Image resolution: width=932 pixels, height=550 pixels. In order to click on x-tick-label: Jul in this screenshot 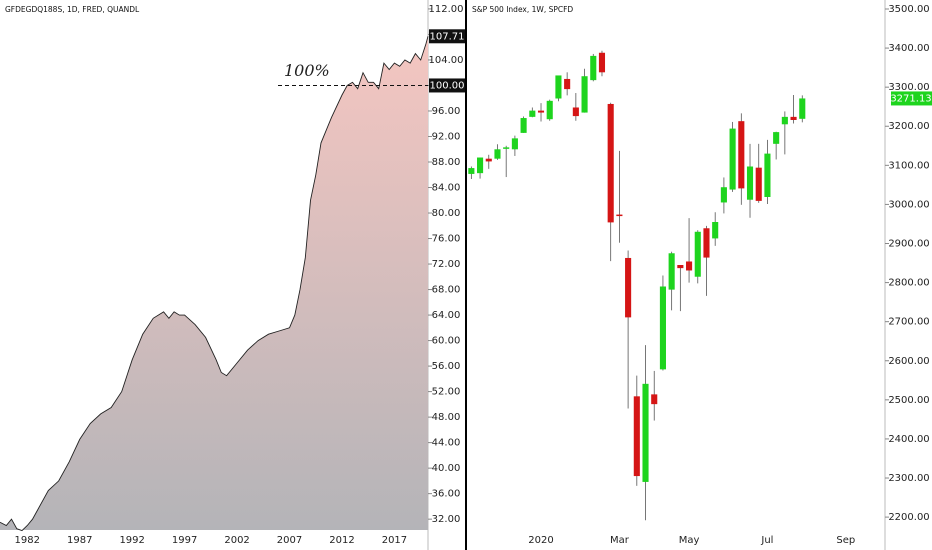, I will do `click(766, 540)`.